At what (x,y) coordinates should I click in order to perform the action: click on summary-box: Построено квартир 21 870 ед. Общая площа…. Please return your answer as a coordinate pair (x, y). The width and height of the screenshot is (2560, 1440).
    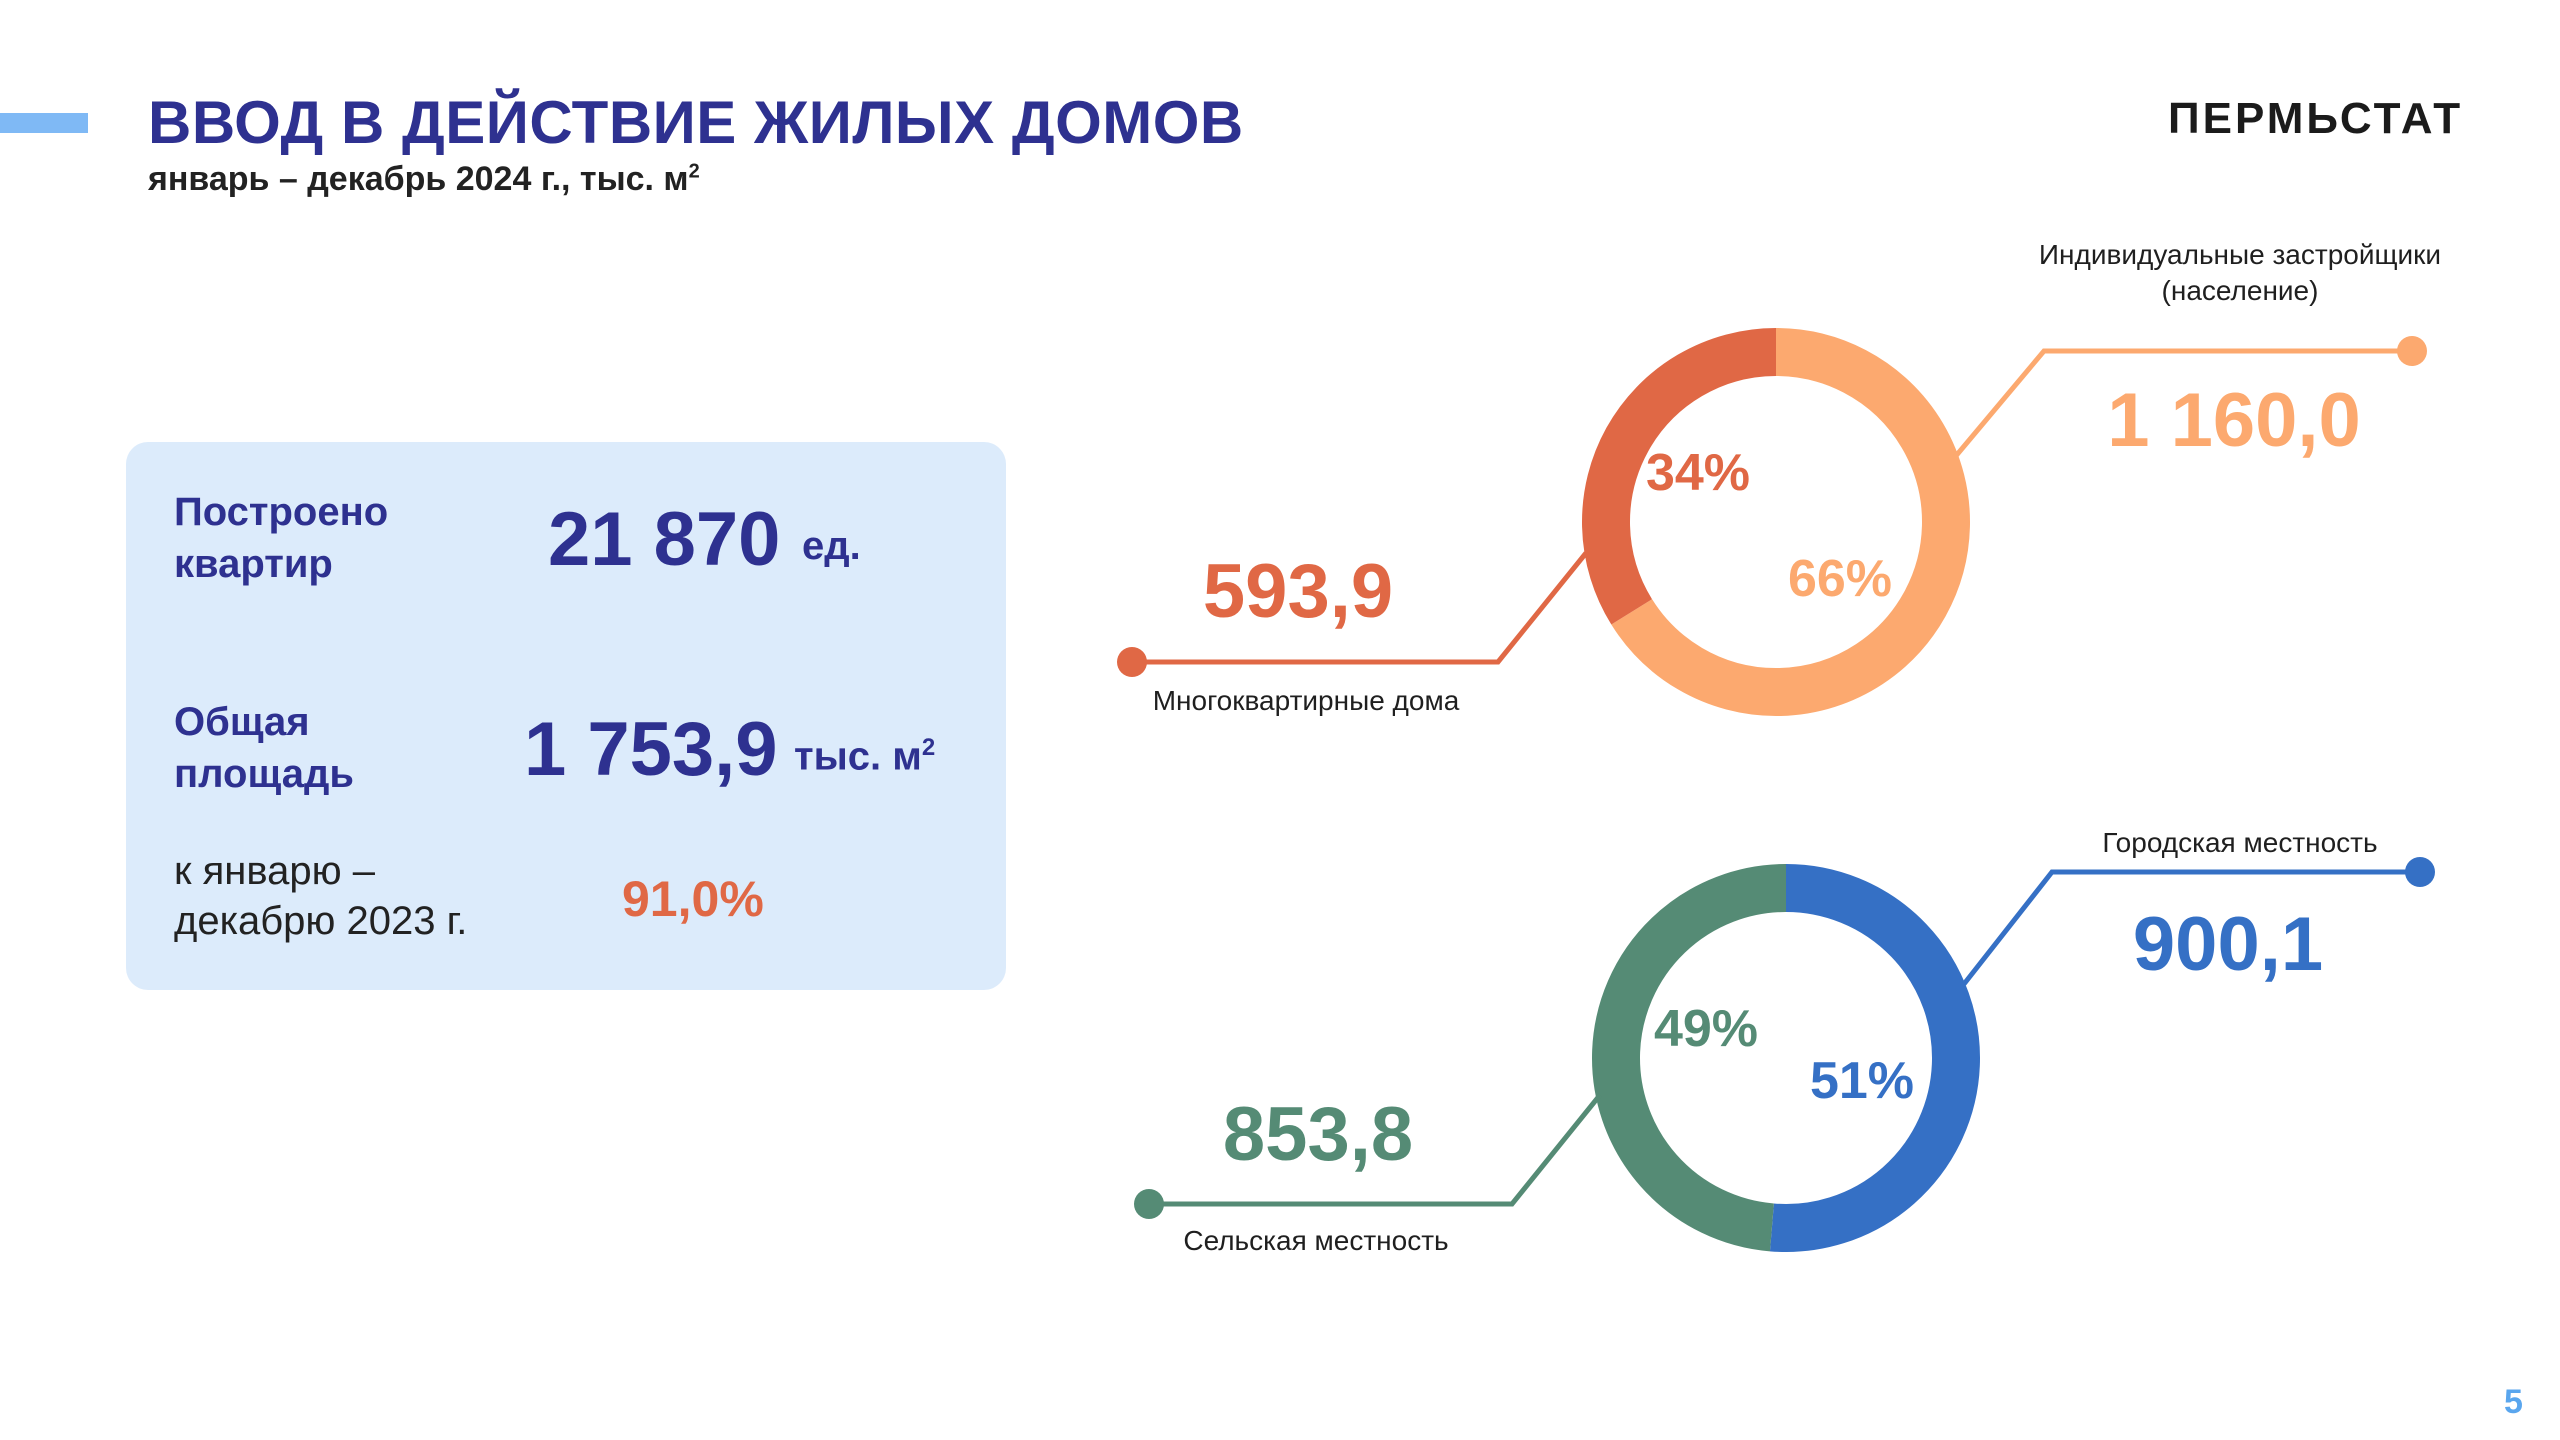
    Looking at the image, I should click on (566, 716).